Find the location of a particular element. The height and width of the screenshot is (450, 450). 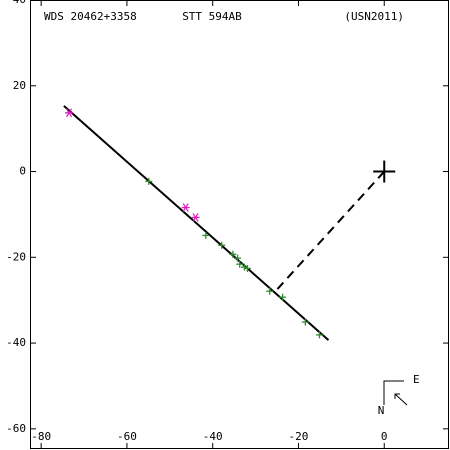

x-tick-label: -40 is located at coordinates (213, 436).